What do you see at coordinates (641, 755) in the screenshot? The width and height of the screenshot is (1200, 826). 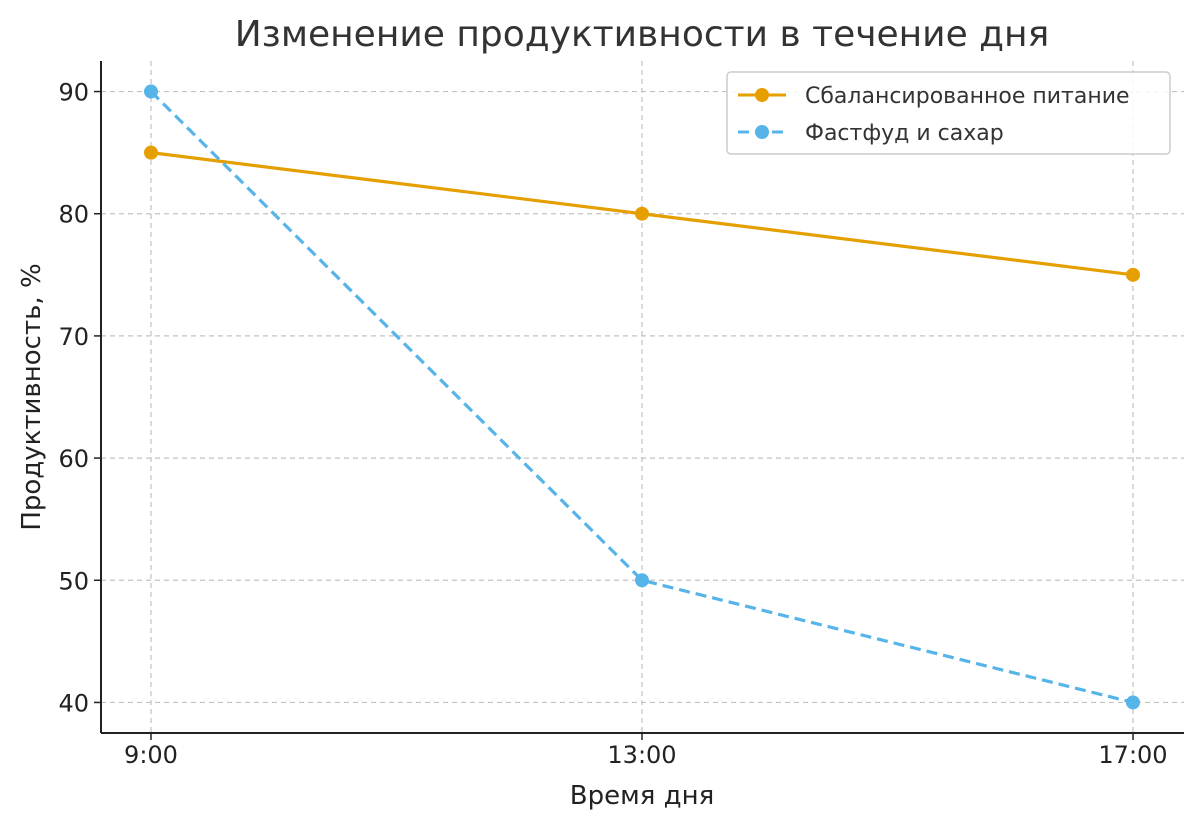 I see `x-tick-label: 13:00` at bounding box center [641, 755].